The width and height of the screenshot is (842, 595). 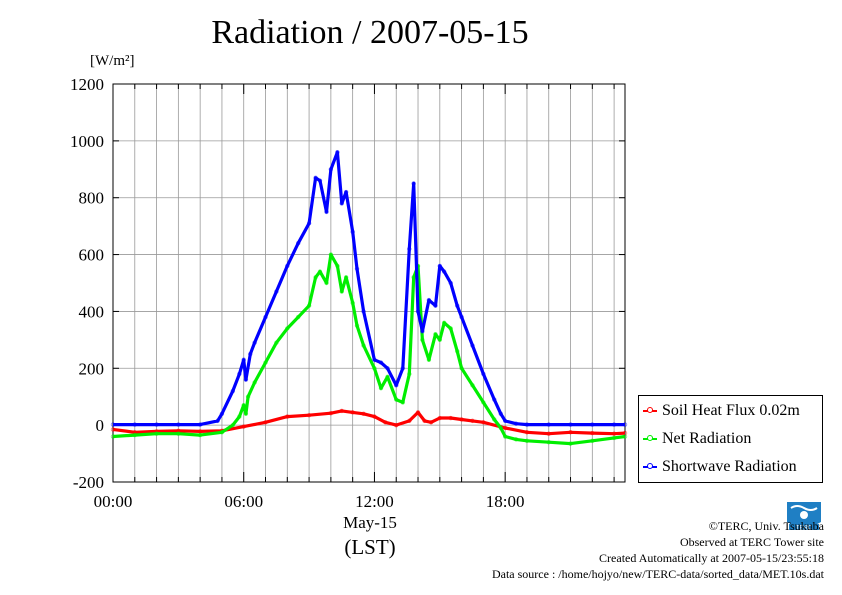 What do you see at coordinates (804, 529) in the screenshot?
I see `terc-logo-text: TERC` at bounding box center [804, 529].